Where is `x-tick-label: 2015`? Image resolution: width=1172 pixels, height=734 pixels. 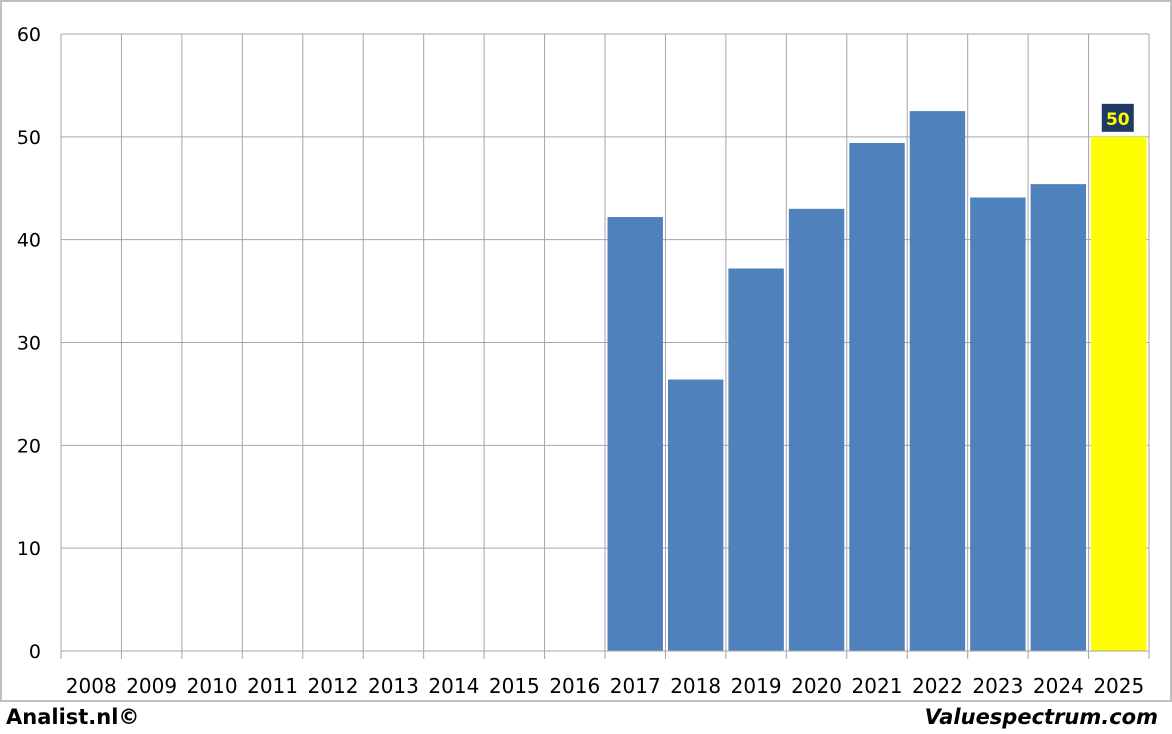 x-tick-label: 2015 is located at coordinates (514, 686).